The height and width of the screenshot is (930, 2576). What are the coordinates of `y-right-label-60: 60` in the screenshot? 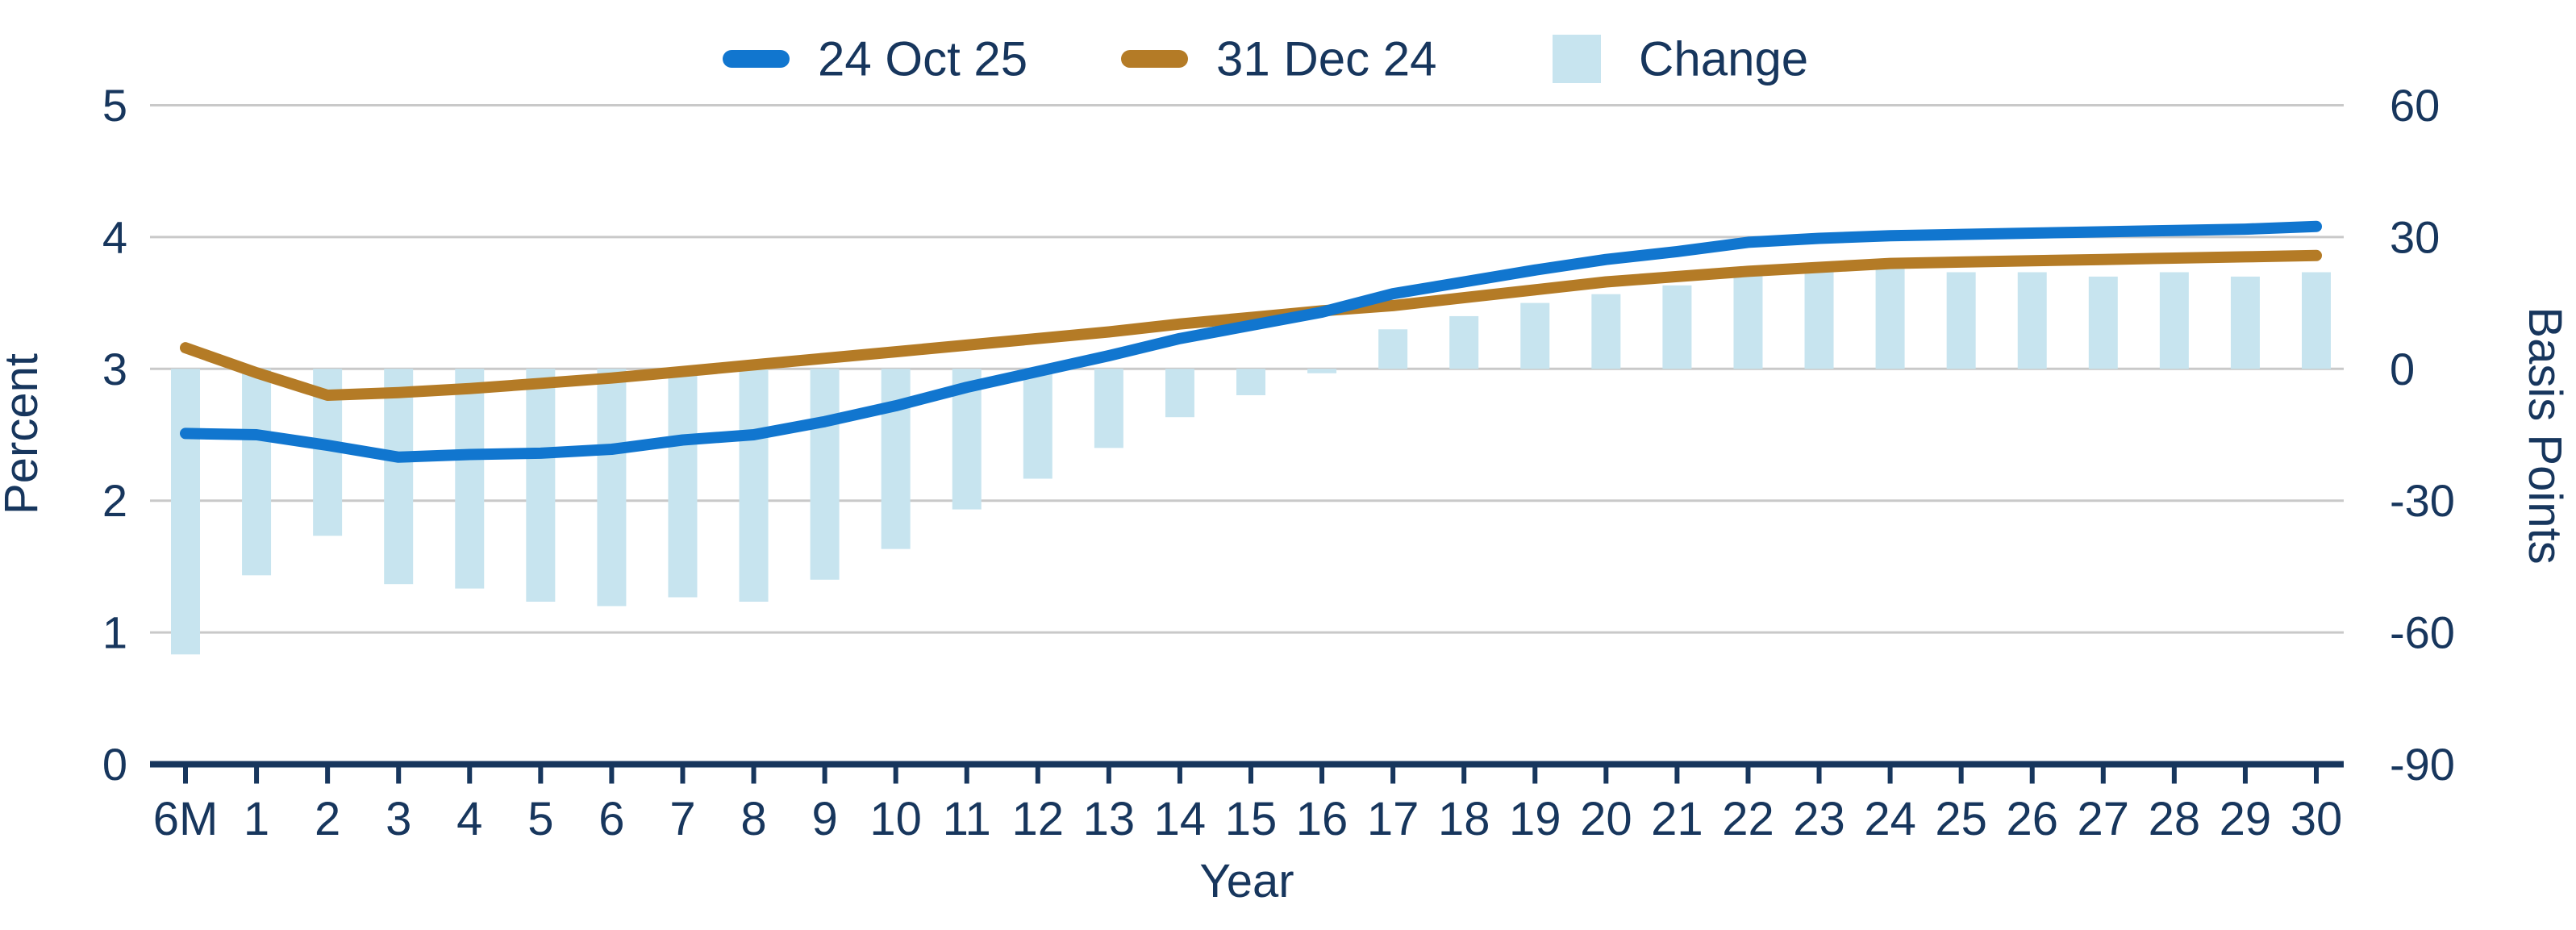 It's located at (2415, 105).